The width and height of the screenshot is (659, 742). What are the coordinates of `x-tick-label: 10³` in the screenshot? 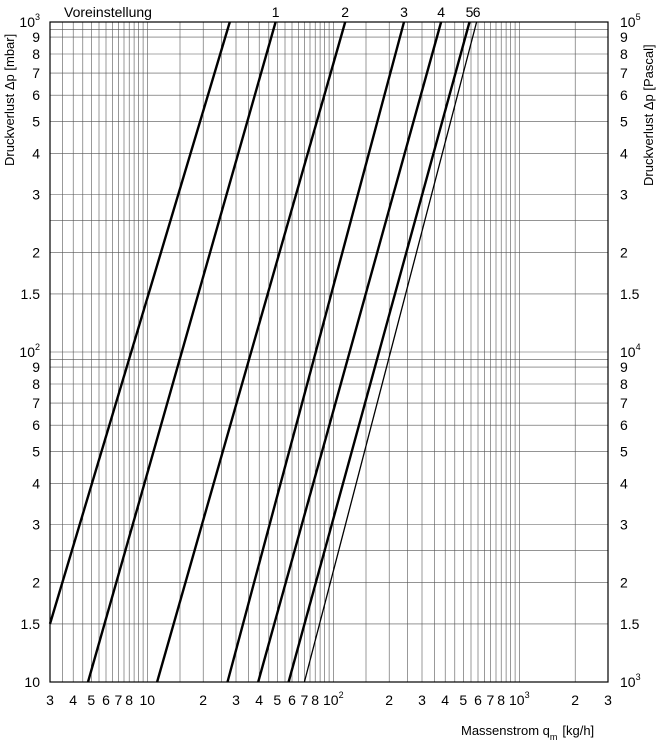 It's located at (519, 699).